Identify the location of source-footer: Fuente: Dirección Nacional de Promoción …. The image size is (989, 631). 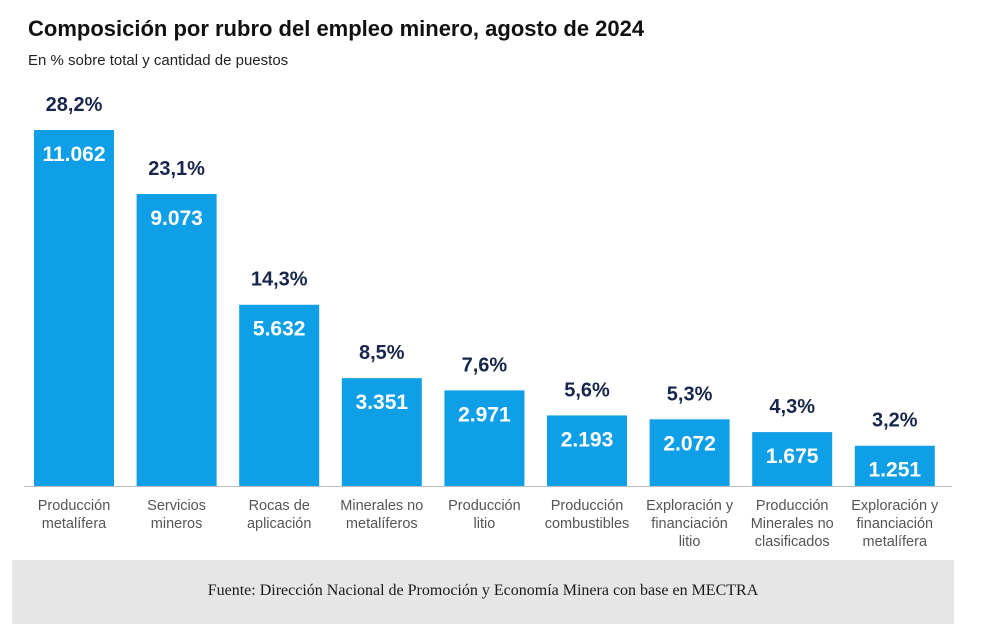
(483, 592).